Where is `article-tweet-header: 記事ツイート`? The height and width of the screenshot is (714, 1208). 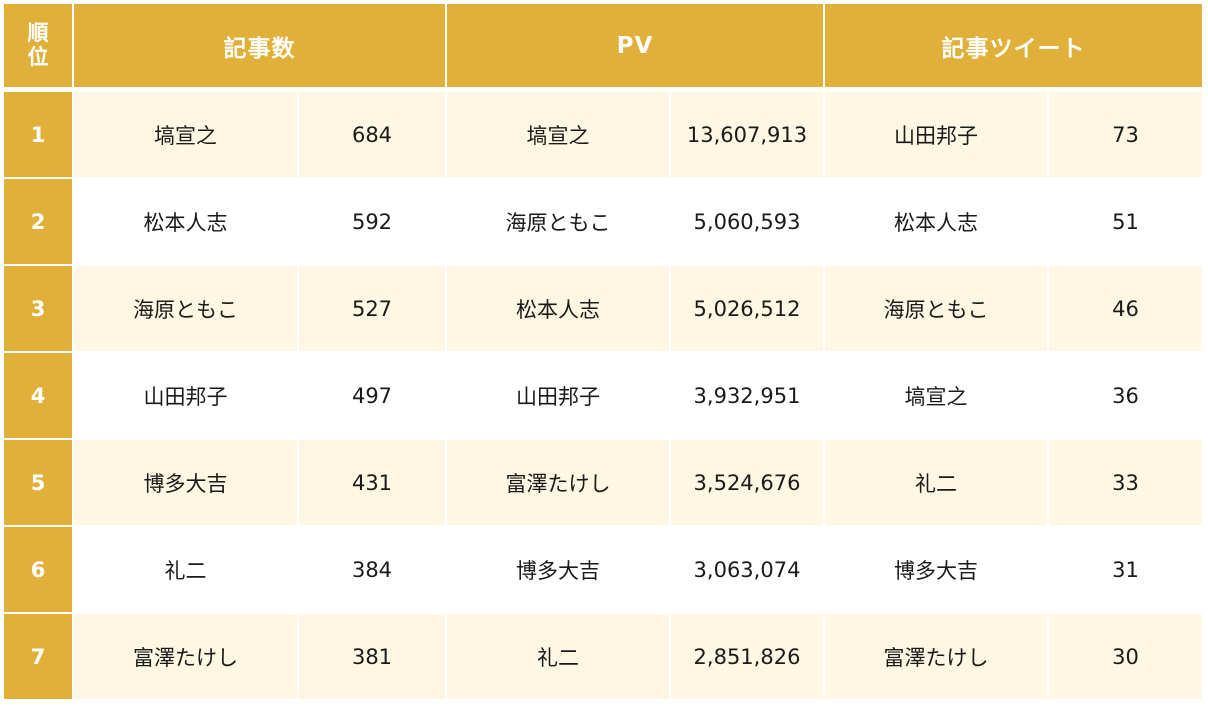 article-tweet-header: 記事ツイート is located at coordinates (1013, 45).